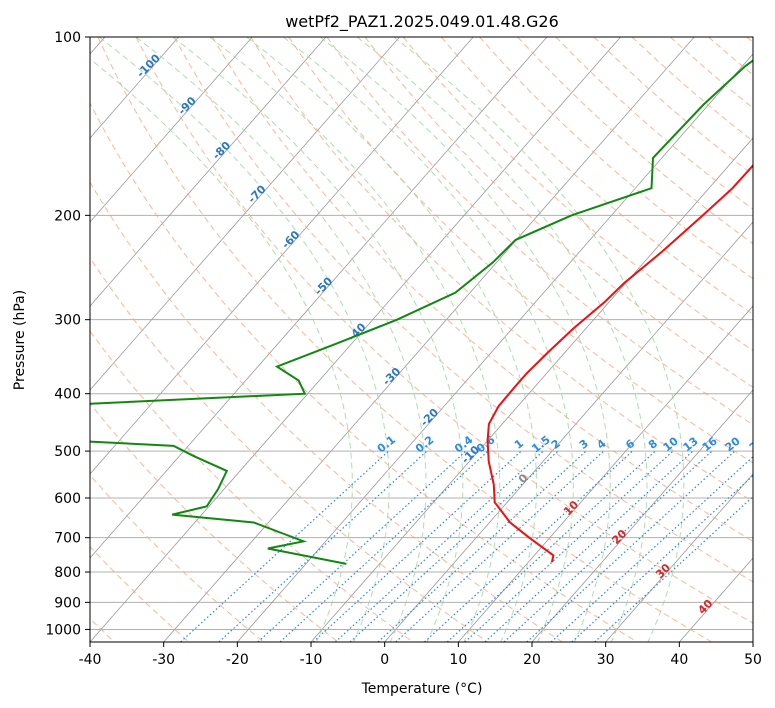 The image size is (775, 708). Describe the element at coordinates (422, 689) in the screenshot. I see `x-axis-label: Temperature (°C)` at that location.